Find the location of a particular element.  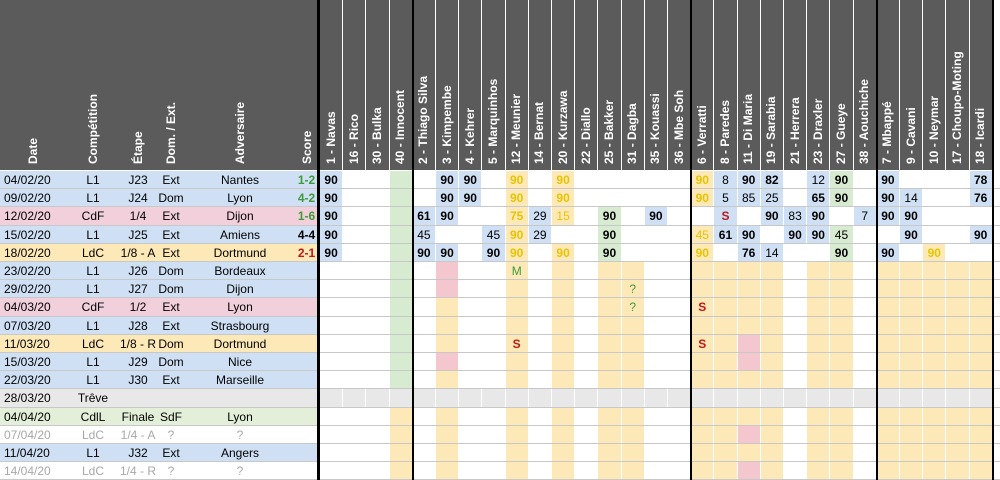

player-cell: 14 is located at coordinates (771, 252).